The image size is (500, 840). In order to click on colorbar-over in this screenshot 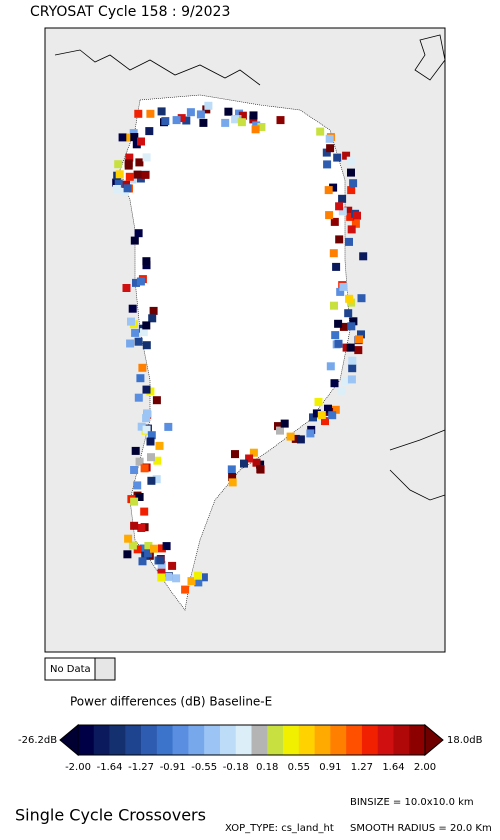, I will do `click(434, 740)`.